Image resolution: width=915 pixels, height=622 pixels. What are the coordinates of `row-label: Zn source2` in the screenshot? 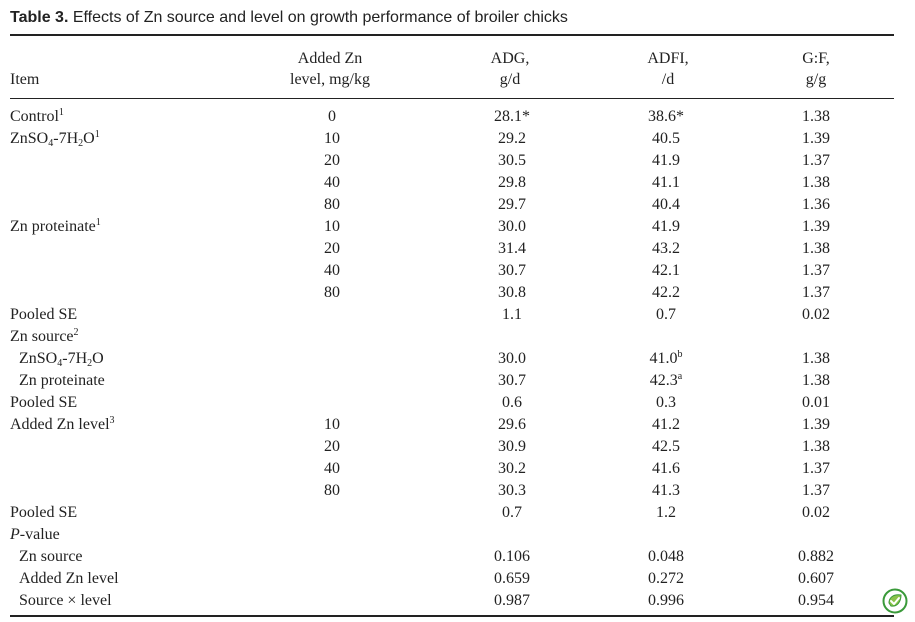 It's located at (44, 337).